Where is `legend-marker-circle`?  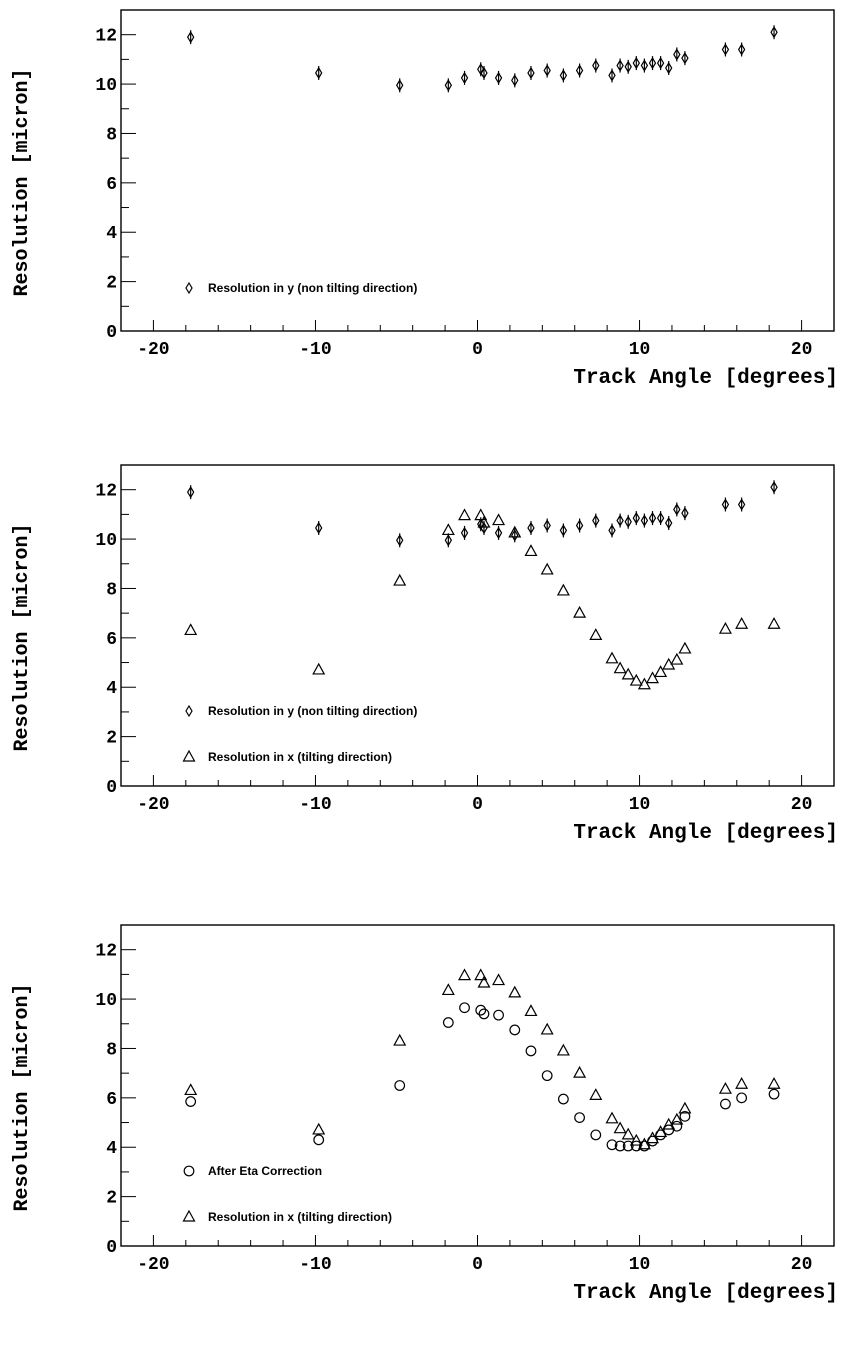
legend-marker-circle is located at coordinates (189, 1171).